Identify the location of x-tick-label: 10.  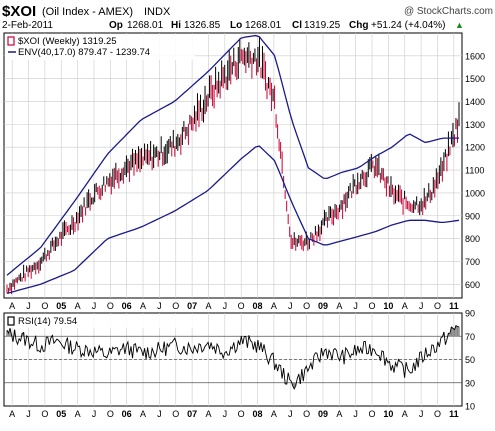
(388, 306).